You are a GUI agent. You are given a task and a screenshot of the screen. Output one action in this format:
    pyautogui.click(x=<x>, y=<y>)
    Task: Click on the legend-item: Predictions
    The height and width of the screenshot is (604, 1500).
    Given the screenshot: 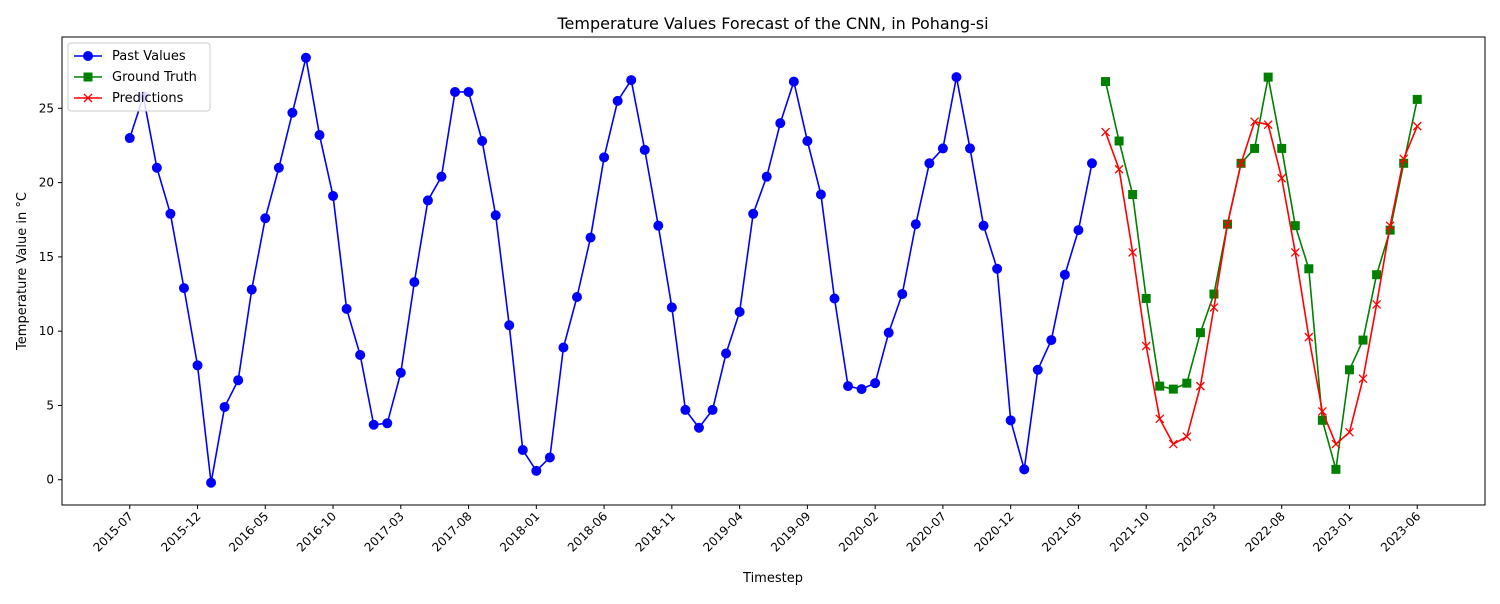 What is the action you would take?
    pyautogui.click(x=129, y=98)
    